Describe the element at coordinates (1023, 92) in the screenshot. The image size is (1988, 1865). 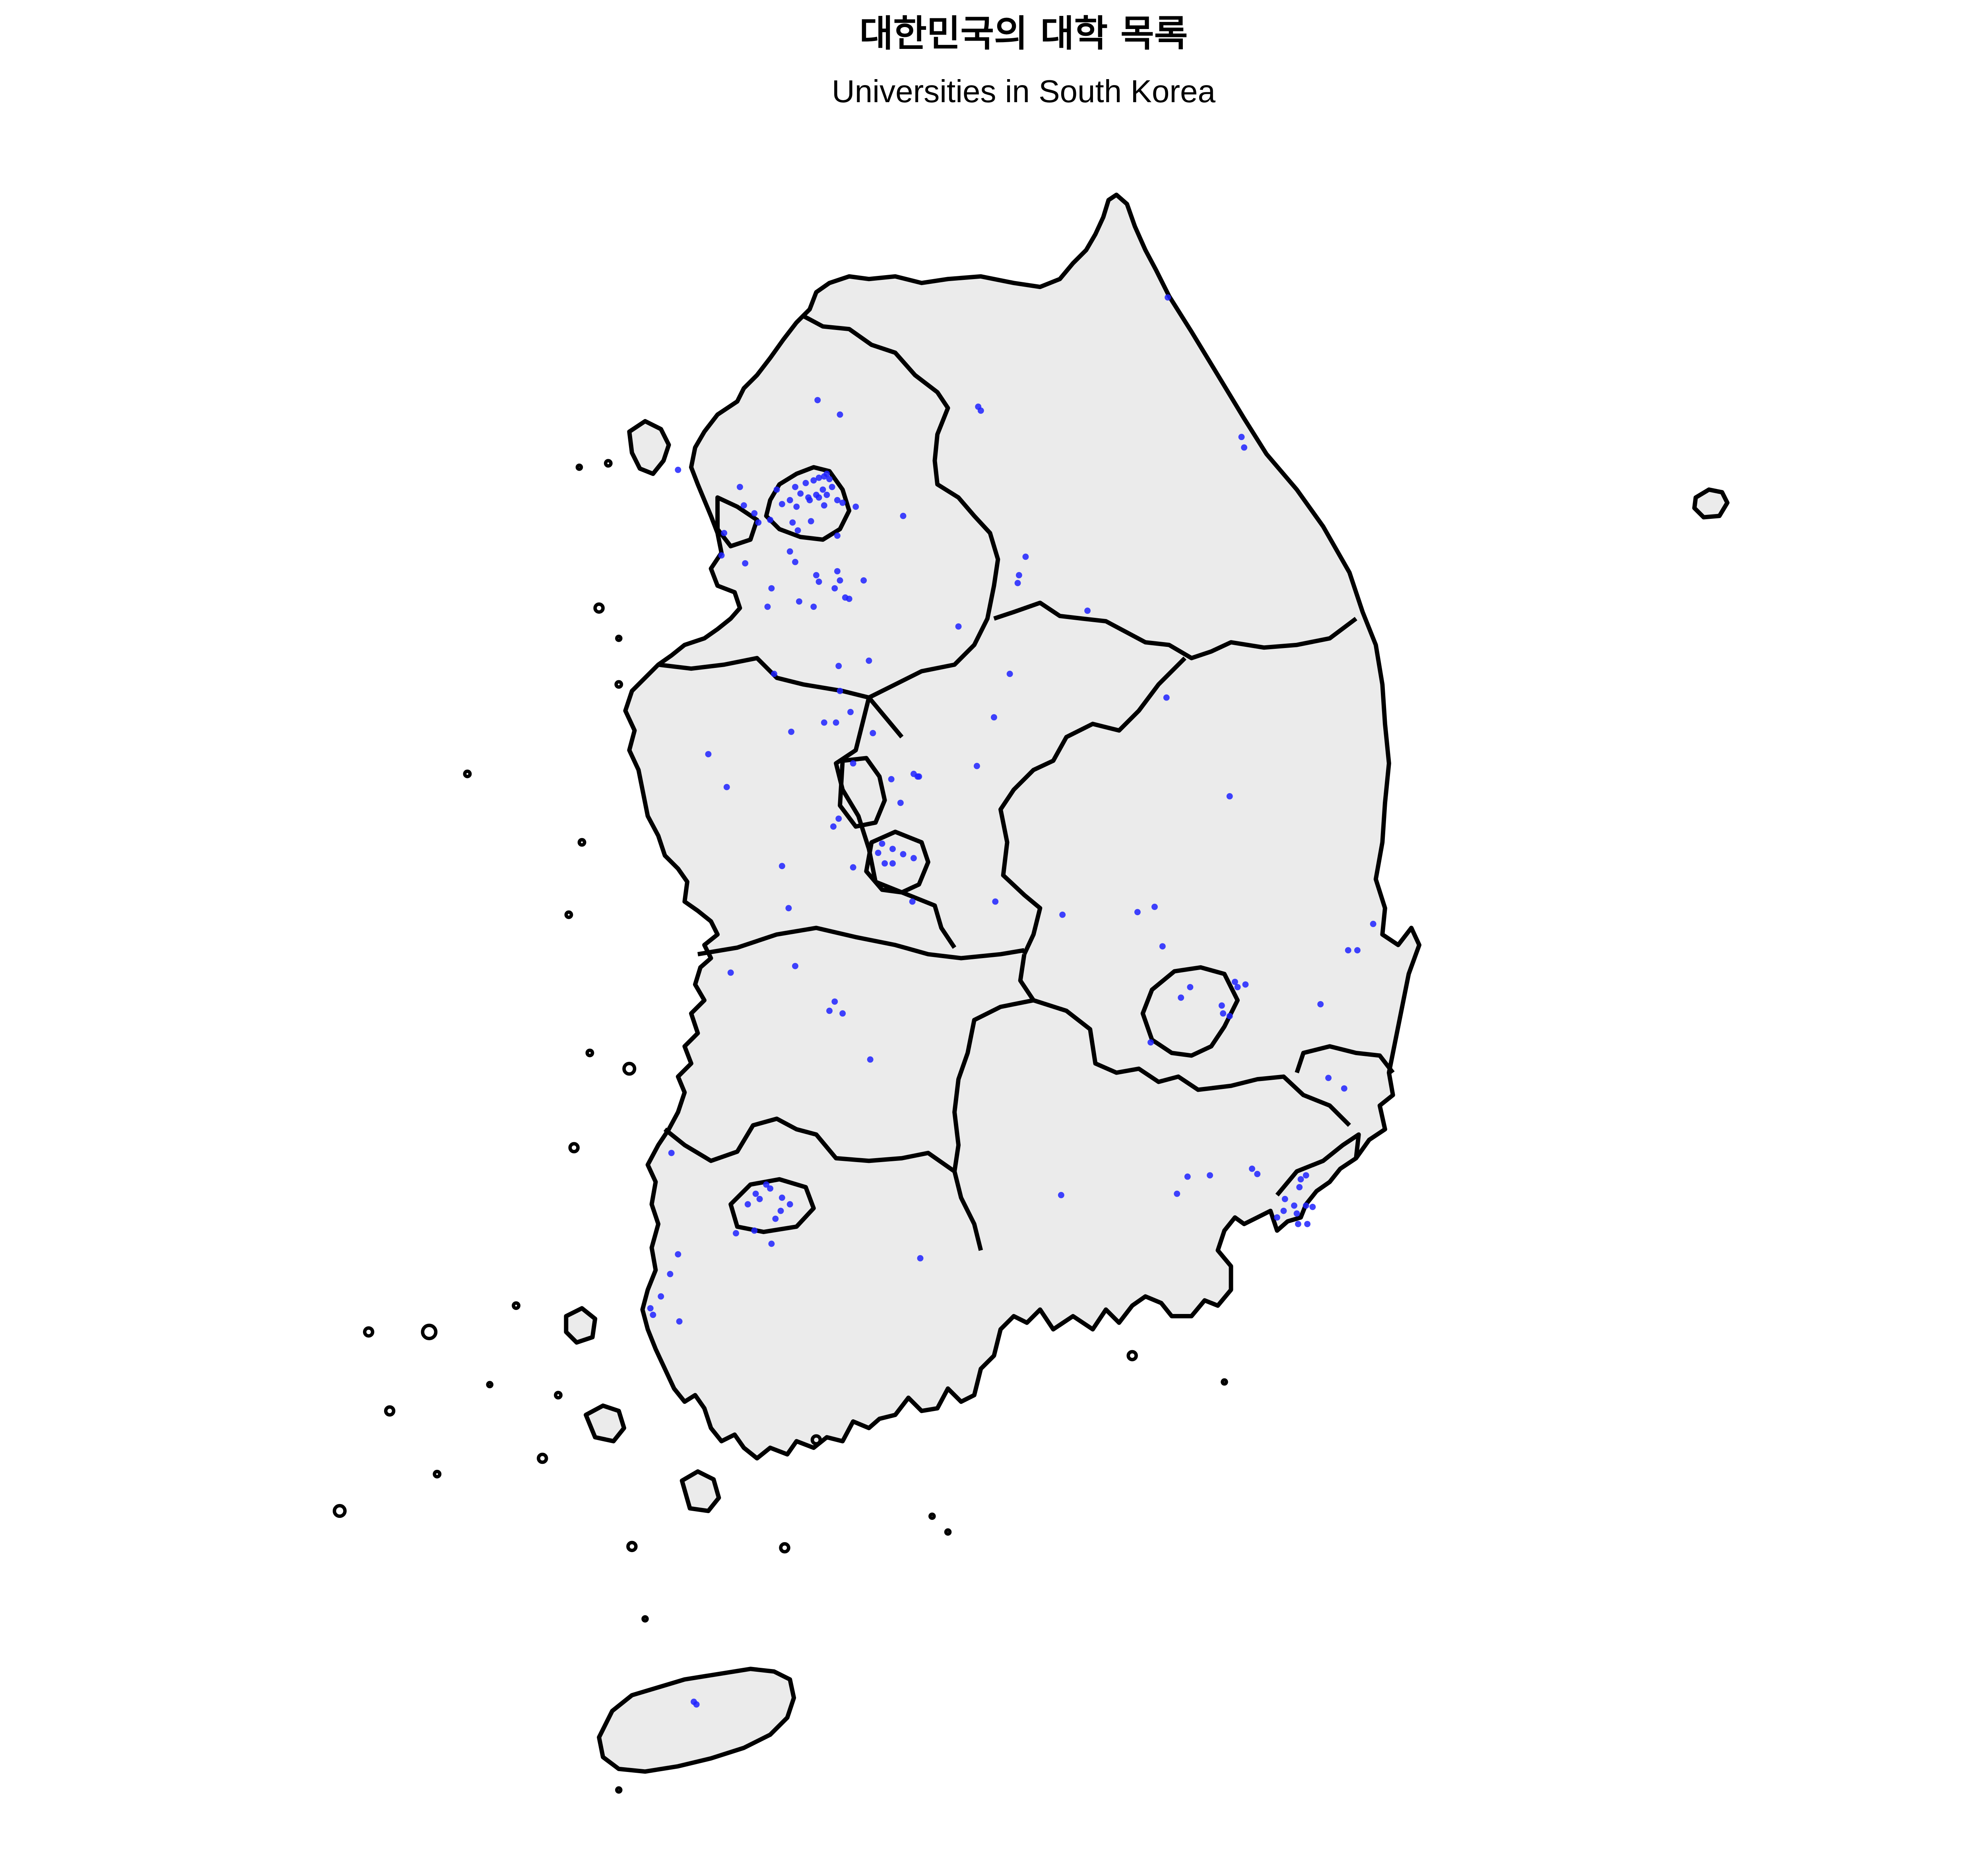
I see `map-subtitle: Universities in South Korea` at that location.